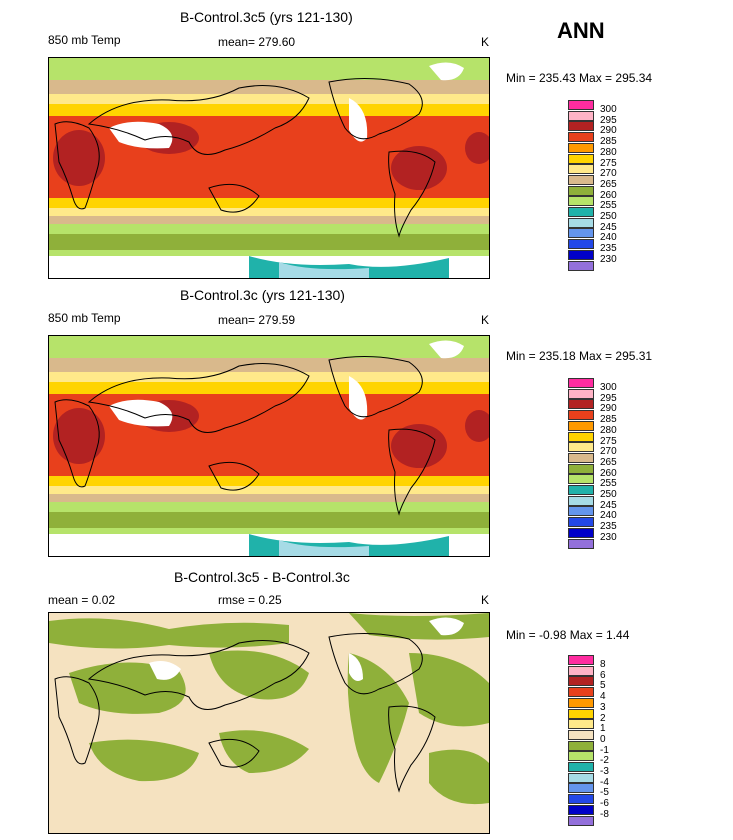 This screenshot has width=733, height=840. What do you see at coordinates (257, 42) in the screenshot?
I see `panel-1-mean: mean= 279.60` at bounding box center [257, 42].